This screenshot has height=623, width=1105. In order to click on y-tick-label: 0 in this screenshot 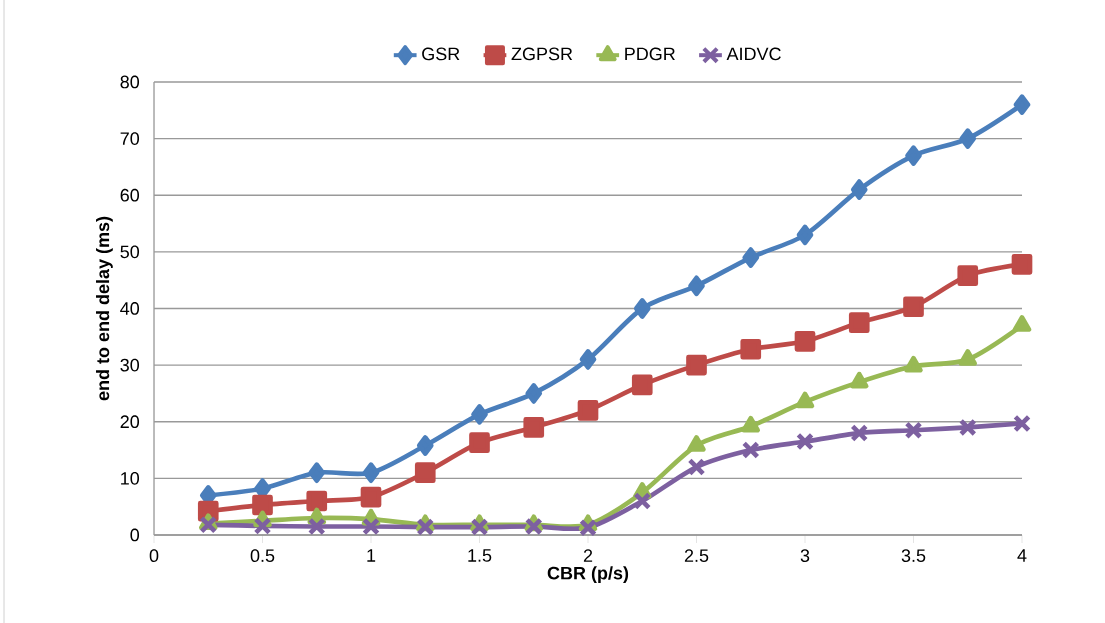, I will do `click(135, 535)`.